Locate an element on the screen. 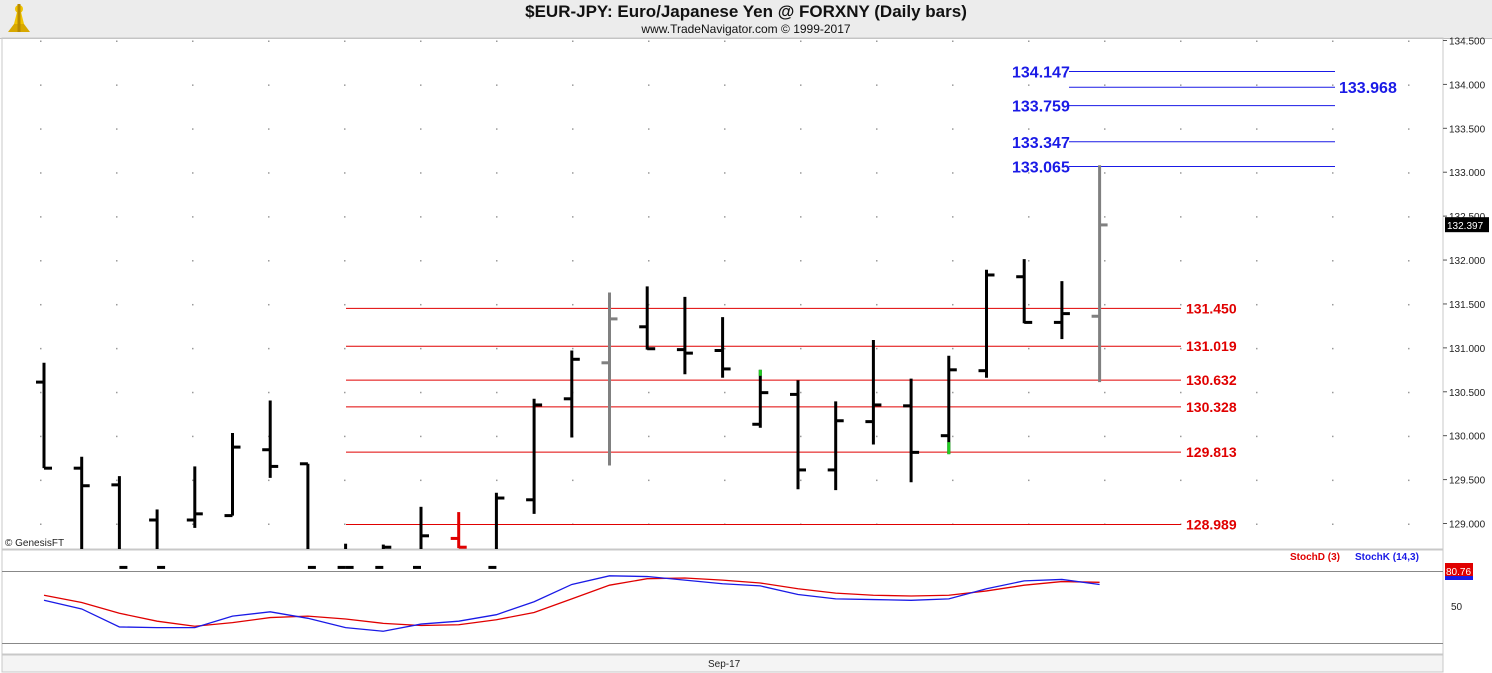 This screenshot has height=673, width=1492. time-axis-label: Sep-17 is located at coordinates (724, 664).